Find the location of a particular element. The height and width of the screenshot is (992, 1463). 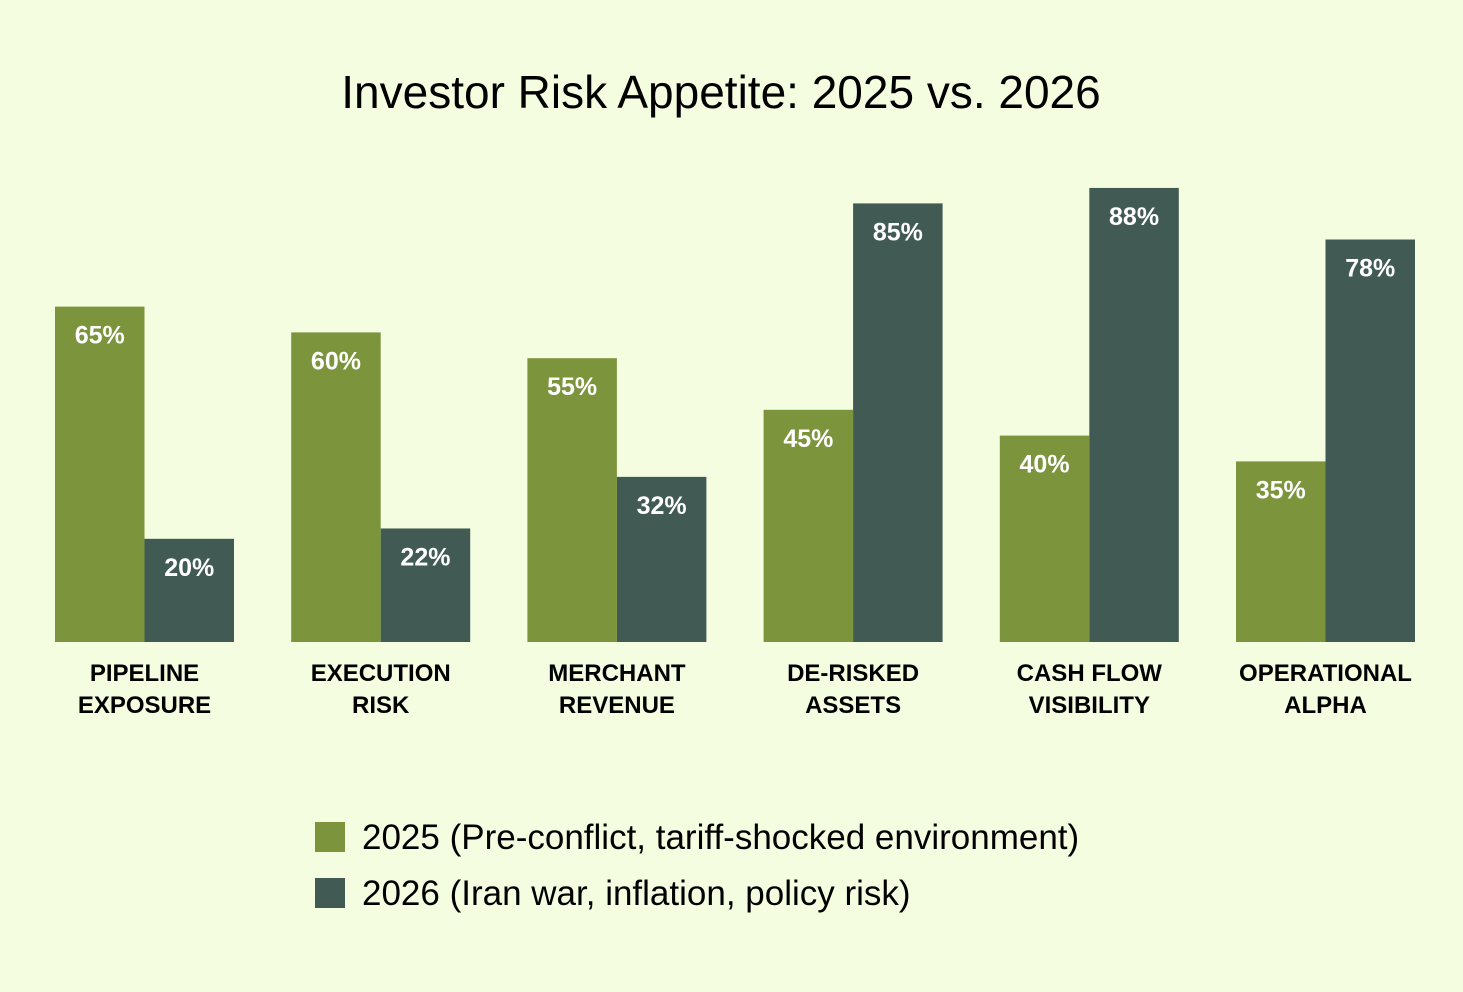

category-label-execution-risk-line2: RISK is located at coordinates (381, 705).